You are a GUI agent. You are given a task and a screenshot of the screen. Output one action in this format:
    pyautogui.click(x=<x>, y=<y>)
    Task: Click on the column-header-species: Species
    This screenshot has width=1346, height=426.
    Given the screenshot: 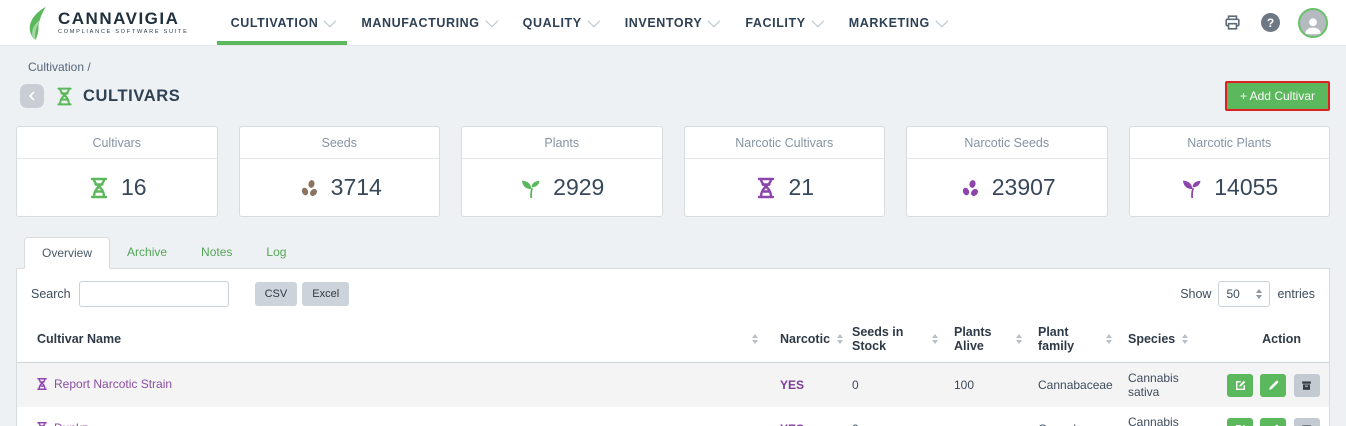 What is the action you would take?
    pyautogui.click(x=1167, y=340)
    